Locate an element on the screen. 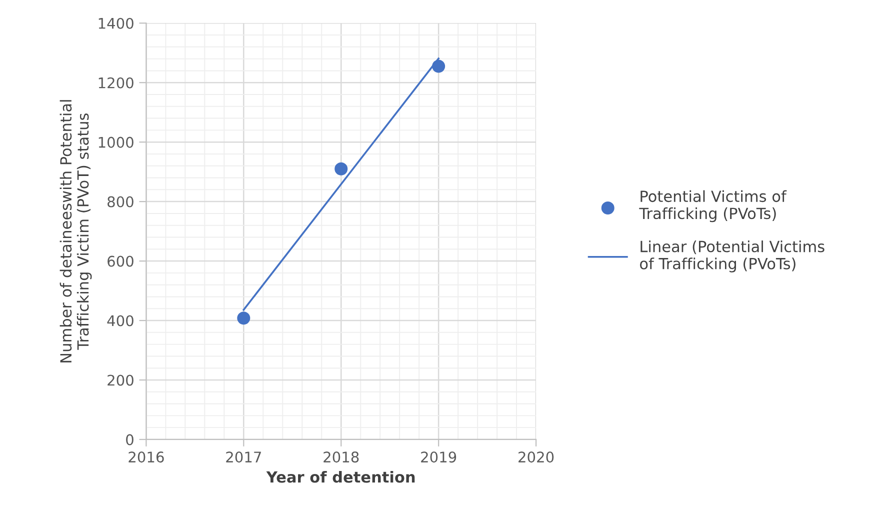  y-tick-label: 800 is located at coordinates (121, 202).